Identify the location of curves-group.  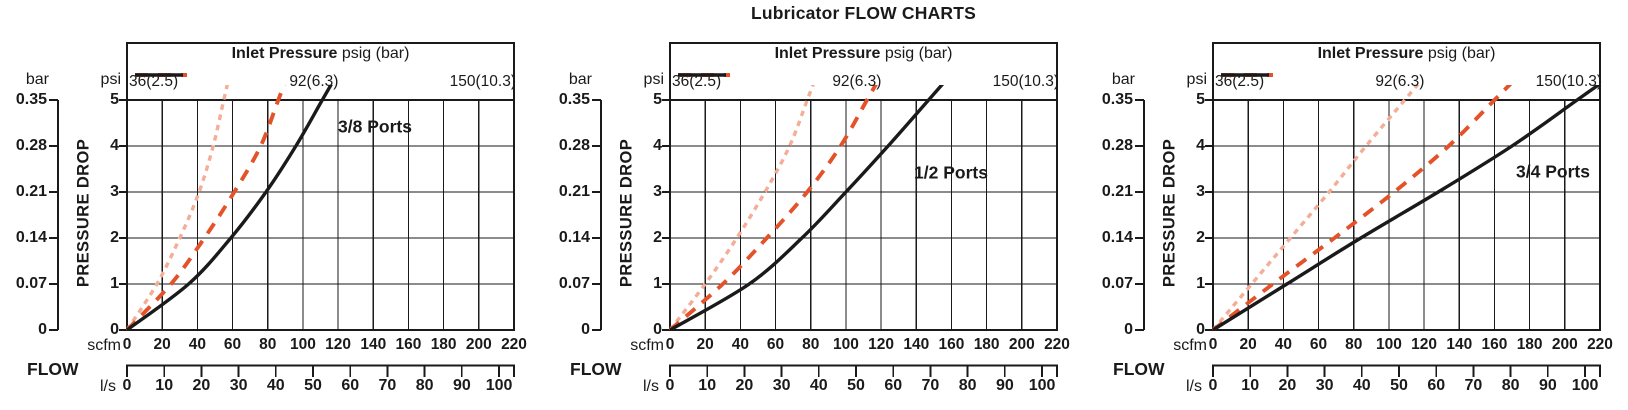
(807, 208).